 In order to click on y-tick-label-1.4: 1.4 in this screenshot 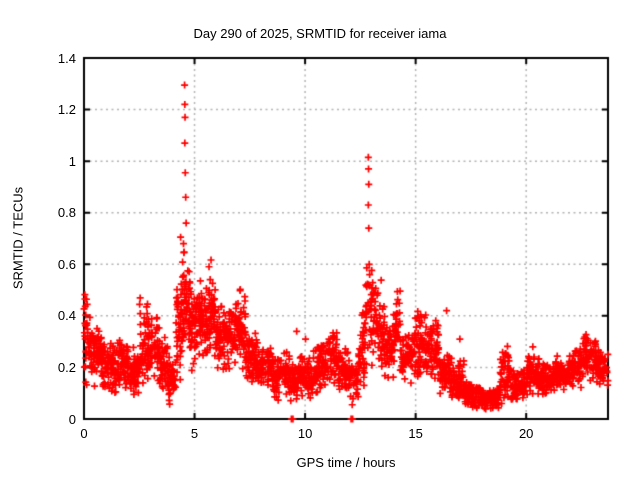, I will do `click(66, 58)`.